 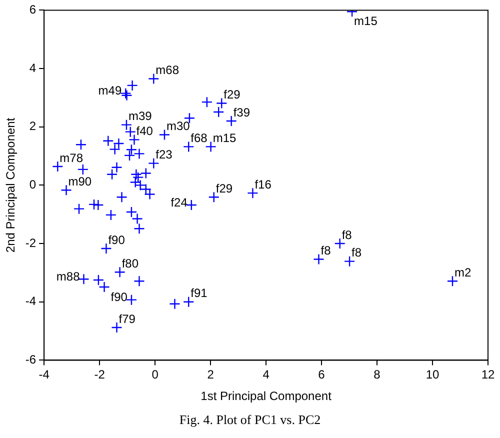 What do you see at coordinates (178, 126) in the screenshot?
I see `annotation: m30` at bounding box center [178, 126].